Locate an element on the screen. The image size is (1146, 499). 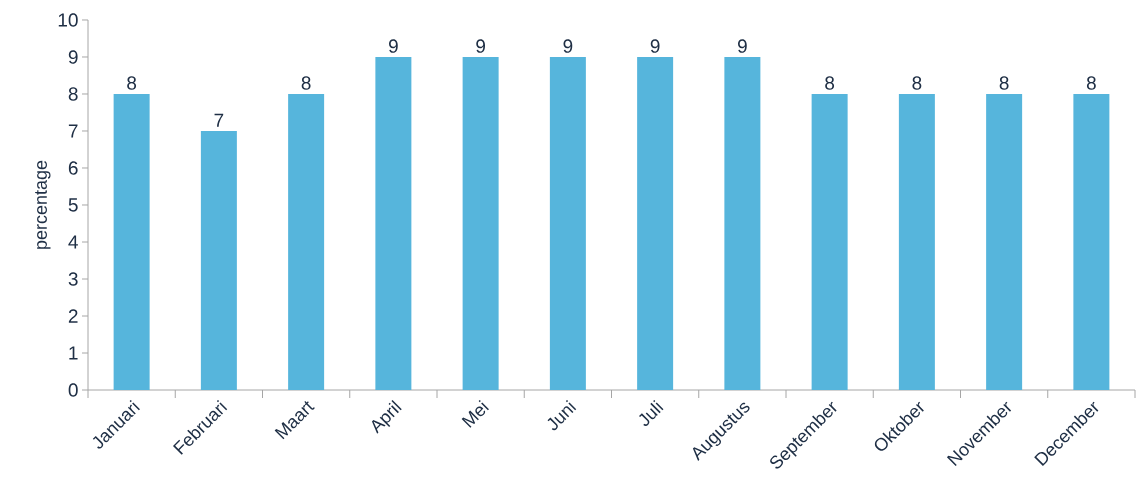
x-tick-label: Mei is located at coordinates (475, 413).